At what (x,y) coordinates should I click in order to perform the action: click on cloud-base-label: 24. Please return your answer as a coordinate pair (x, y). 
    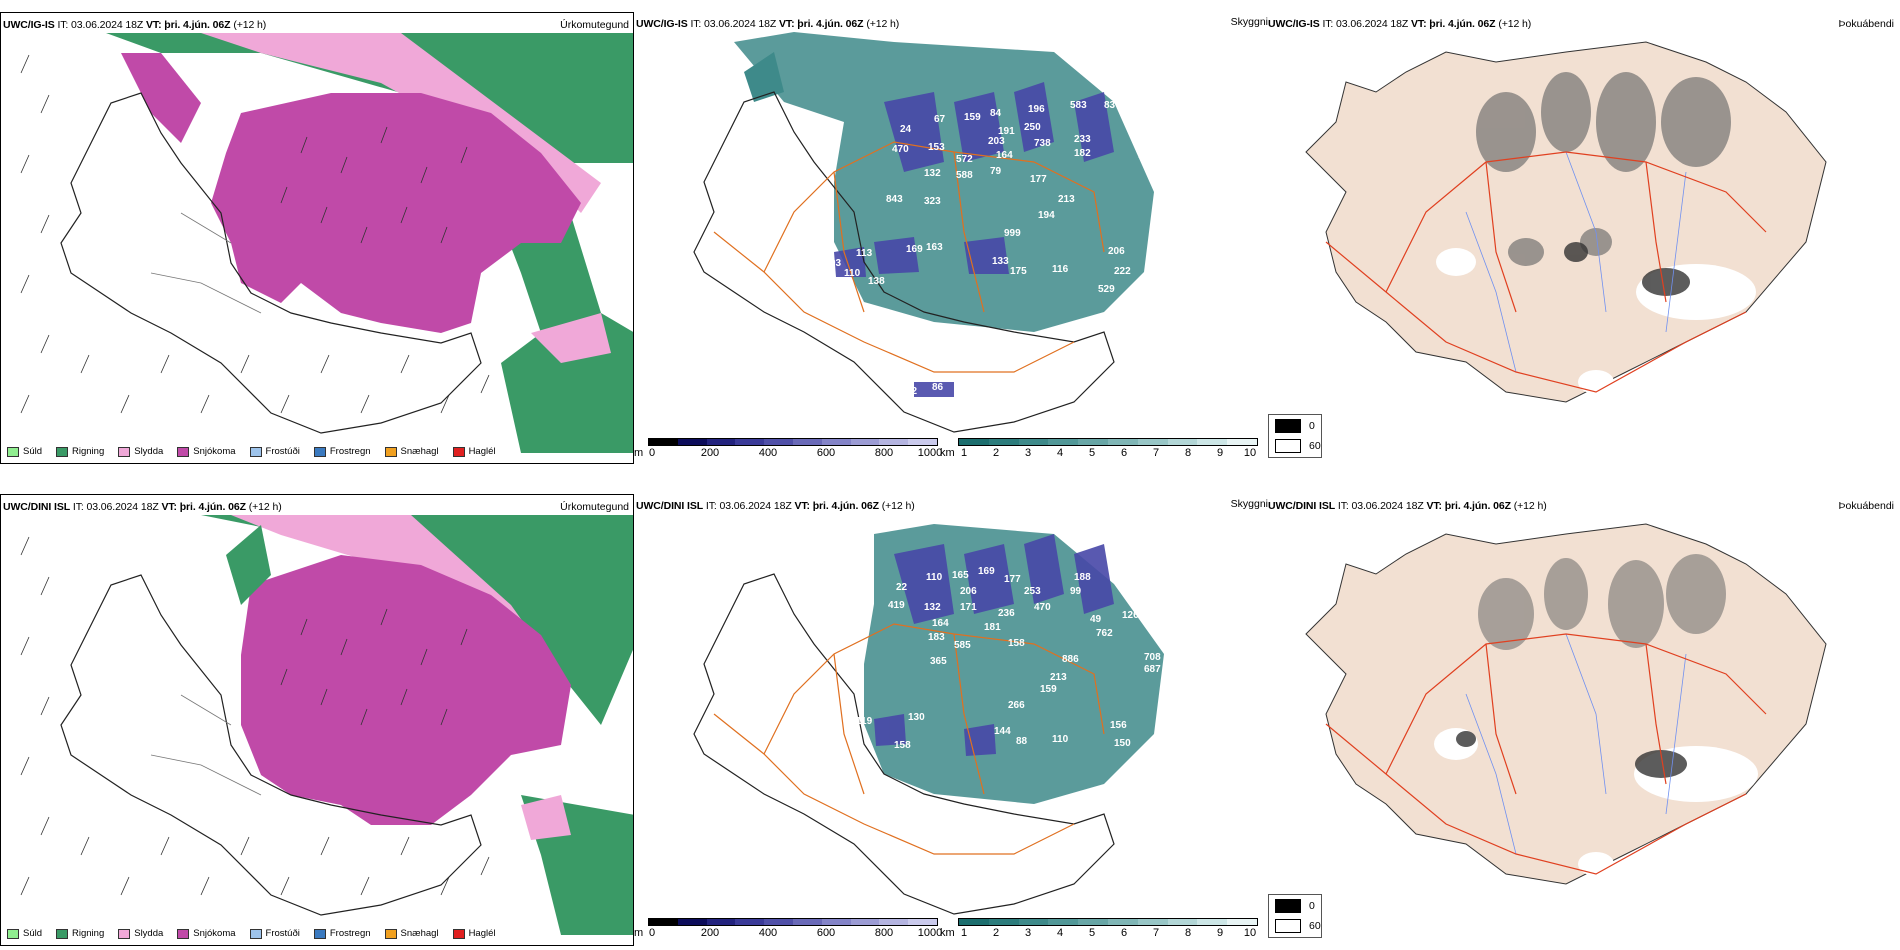
    Looking at the image, I should click on (906, 129).